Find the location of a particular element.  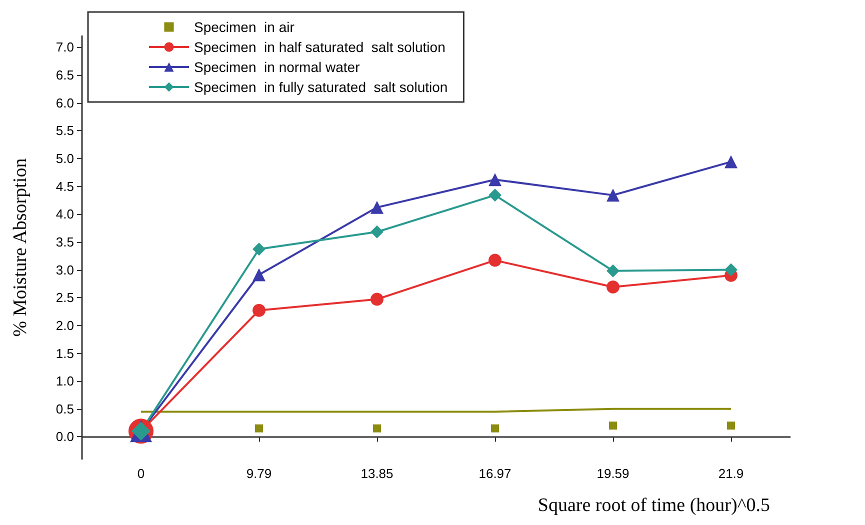

x-tick-label: 13.85 is located at coordinates (377, 473).